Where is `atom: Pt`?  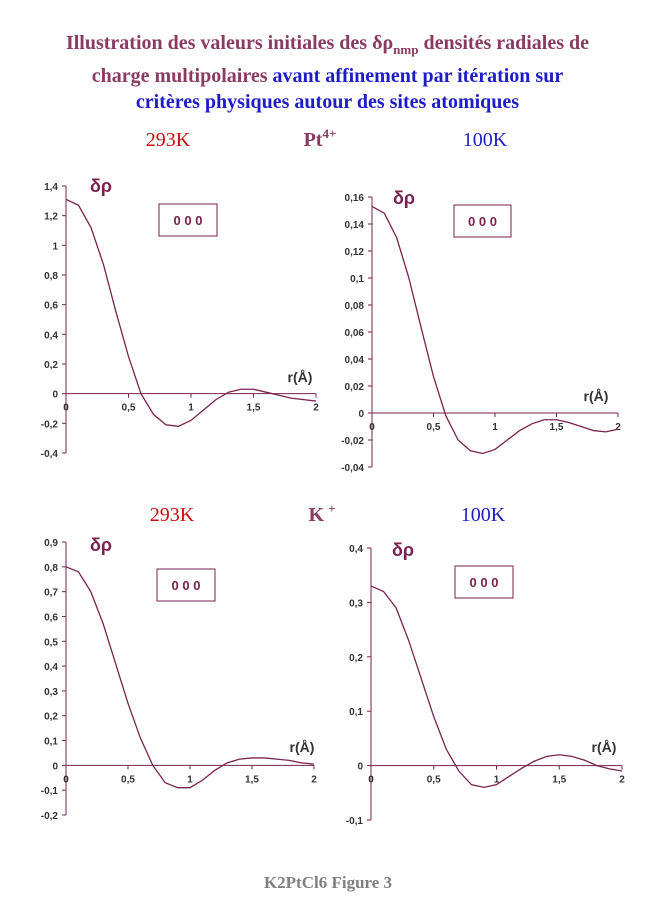
atom: Pt is located at coordinates (313, 140).